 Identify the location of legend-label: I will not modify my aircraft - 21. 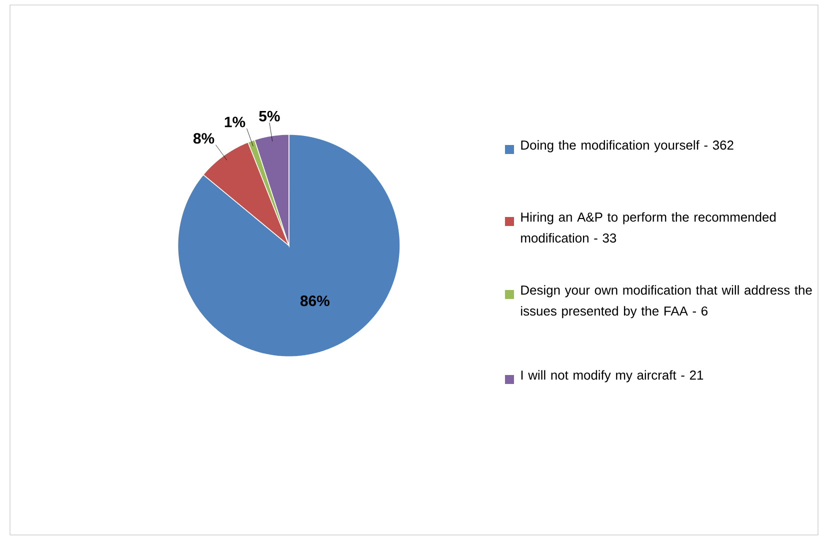
(612, 376).